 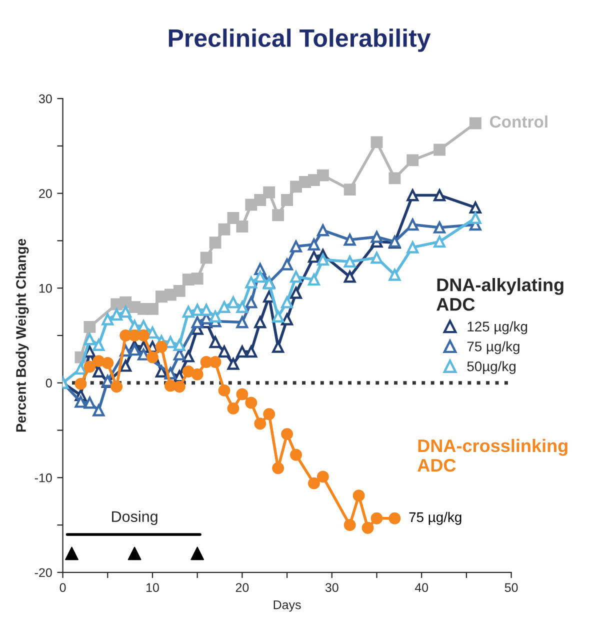 I want to click on y-tick-label: 20, so click(x=45, y=193).